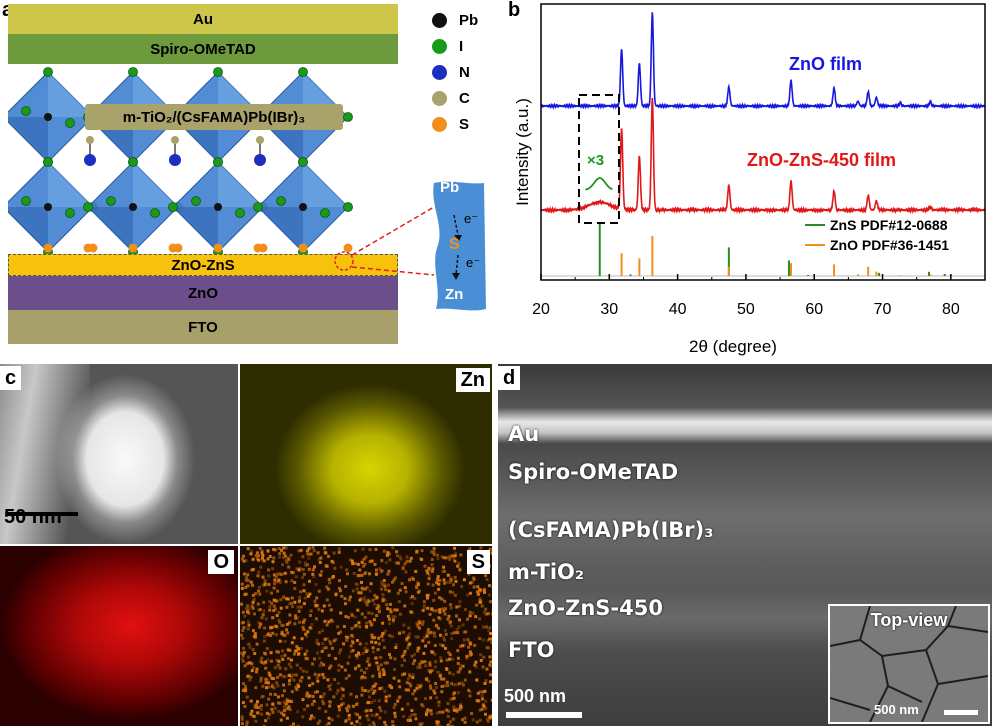 This screenshot has height=726, width=992. What do you see at coordinates (609, 309) in the screenshot?
I see `x-tick-label-30: 30` at bounding box center [609, 309].